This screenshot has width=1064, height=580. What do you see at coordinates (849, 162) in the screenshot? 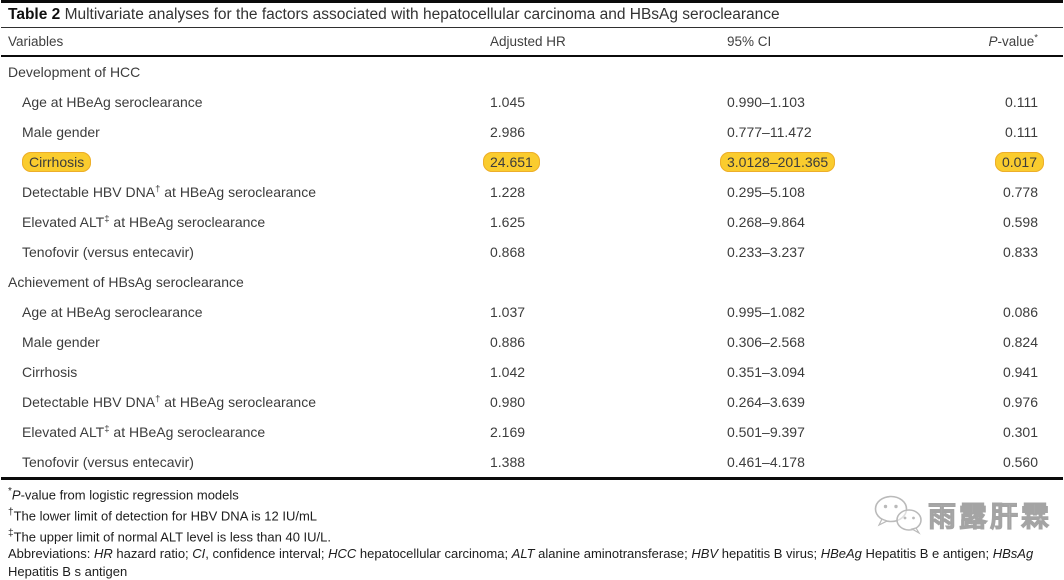
I see `ci-cell: 3.0128–201.365` at bounding box center [849, 162].